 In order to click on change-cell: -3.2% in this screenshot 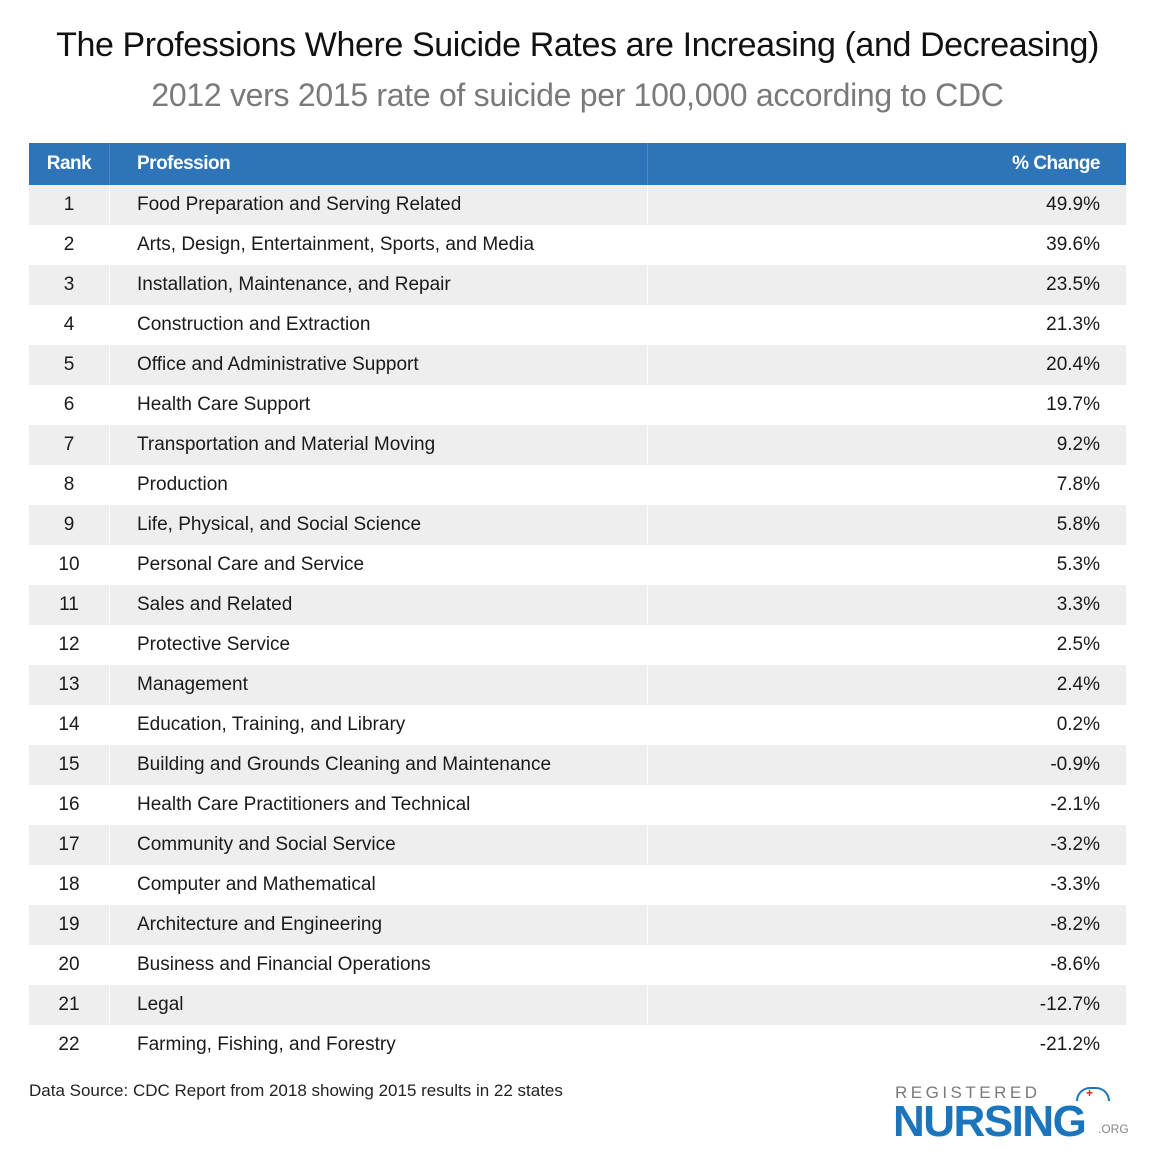, I will do `click(886, 845)`.